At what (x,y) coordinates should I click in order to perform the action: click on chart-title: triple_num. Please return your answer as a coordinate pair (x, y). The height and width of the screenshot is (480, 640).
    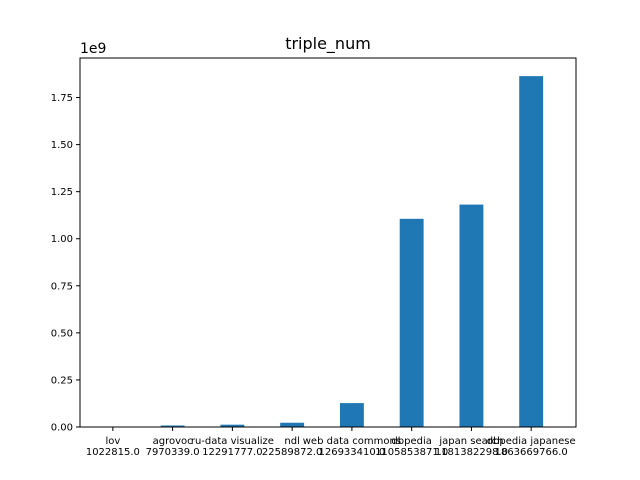
    Looking at the image, I should click on (328, 44).